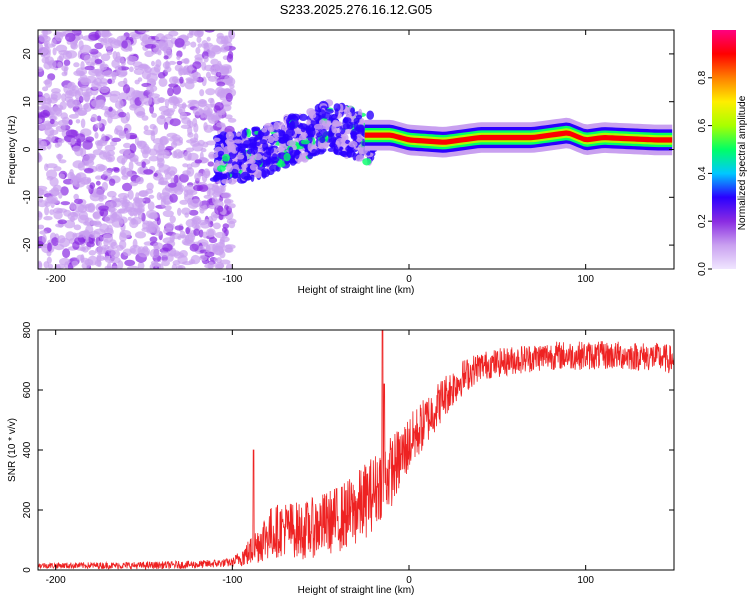 Image resolution: width=750 pixels, height=600 pixels. Describe the element at coordinates (56, 580) in the screenshot. I see `snr-x-tick-label: -200` at that location.